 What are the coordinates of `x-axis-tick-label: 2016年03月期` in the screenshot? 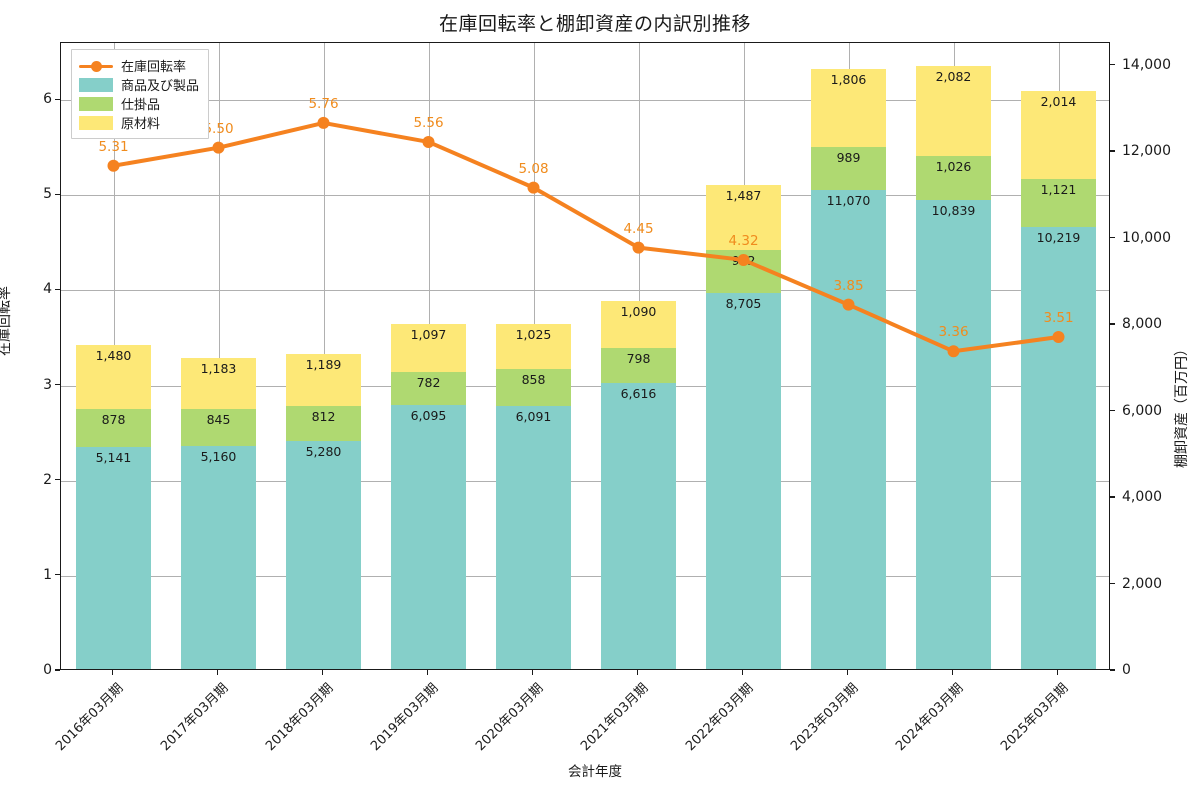 It's located at (89, 717).